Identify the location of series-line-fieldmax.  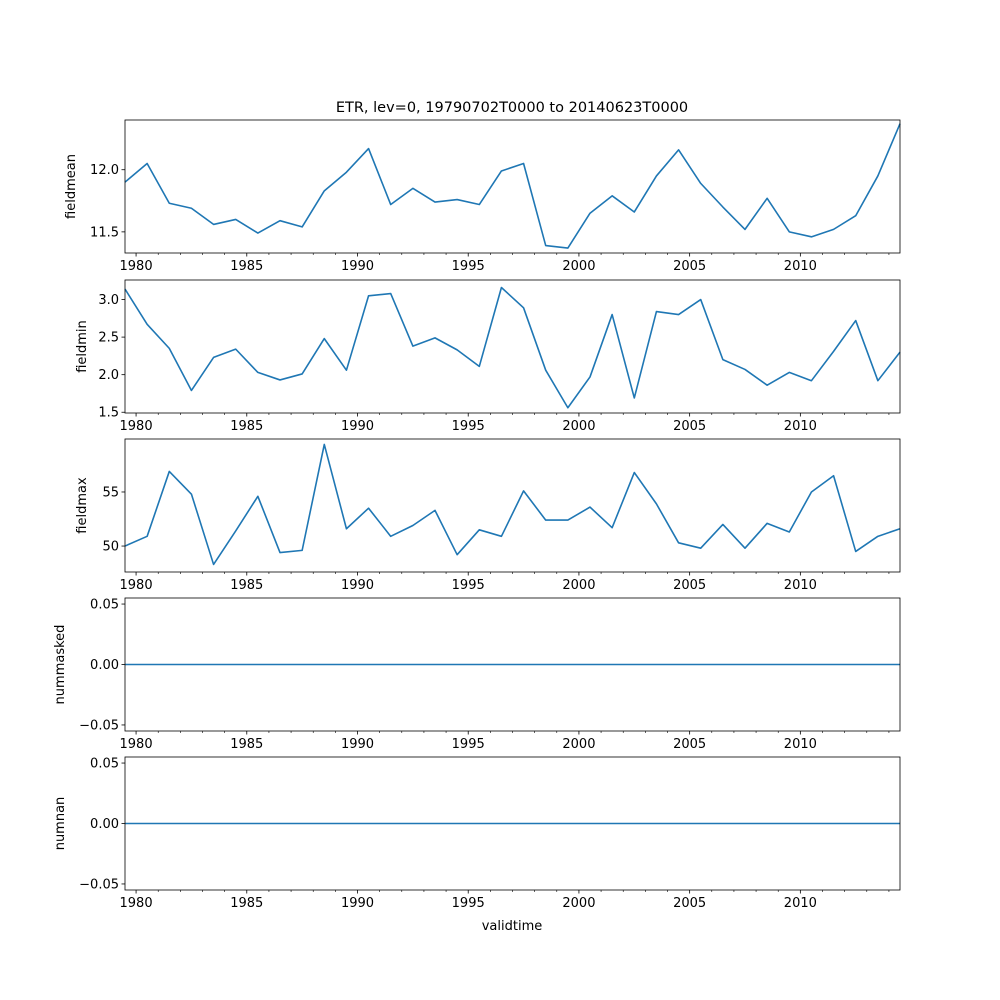
(512, 504).